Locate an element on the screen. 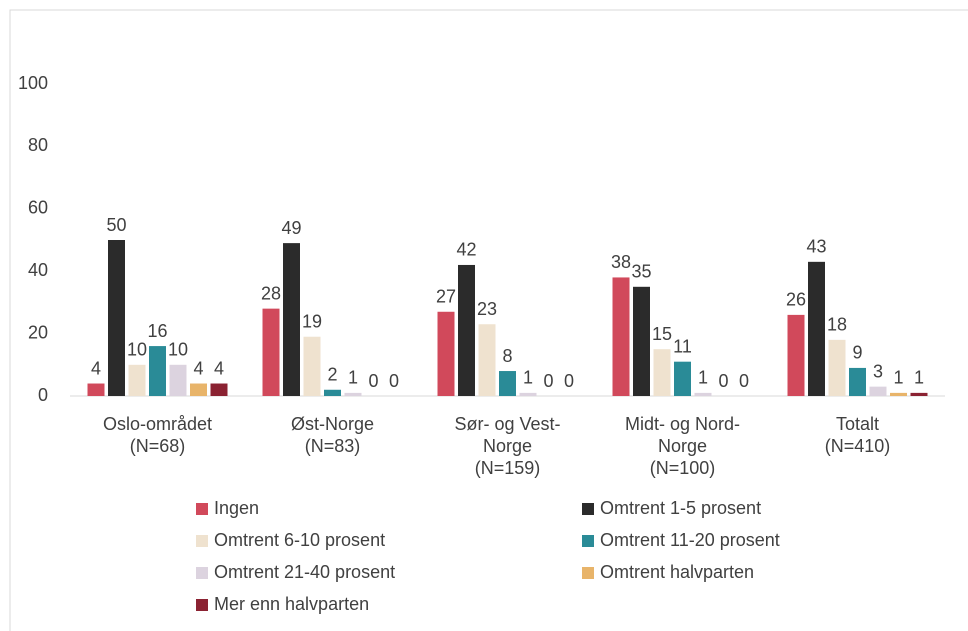 This screenshot has width=968, height=631. data-label: 18 is located at coordinates (837, 325).